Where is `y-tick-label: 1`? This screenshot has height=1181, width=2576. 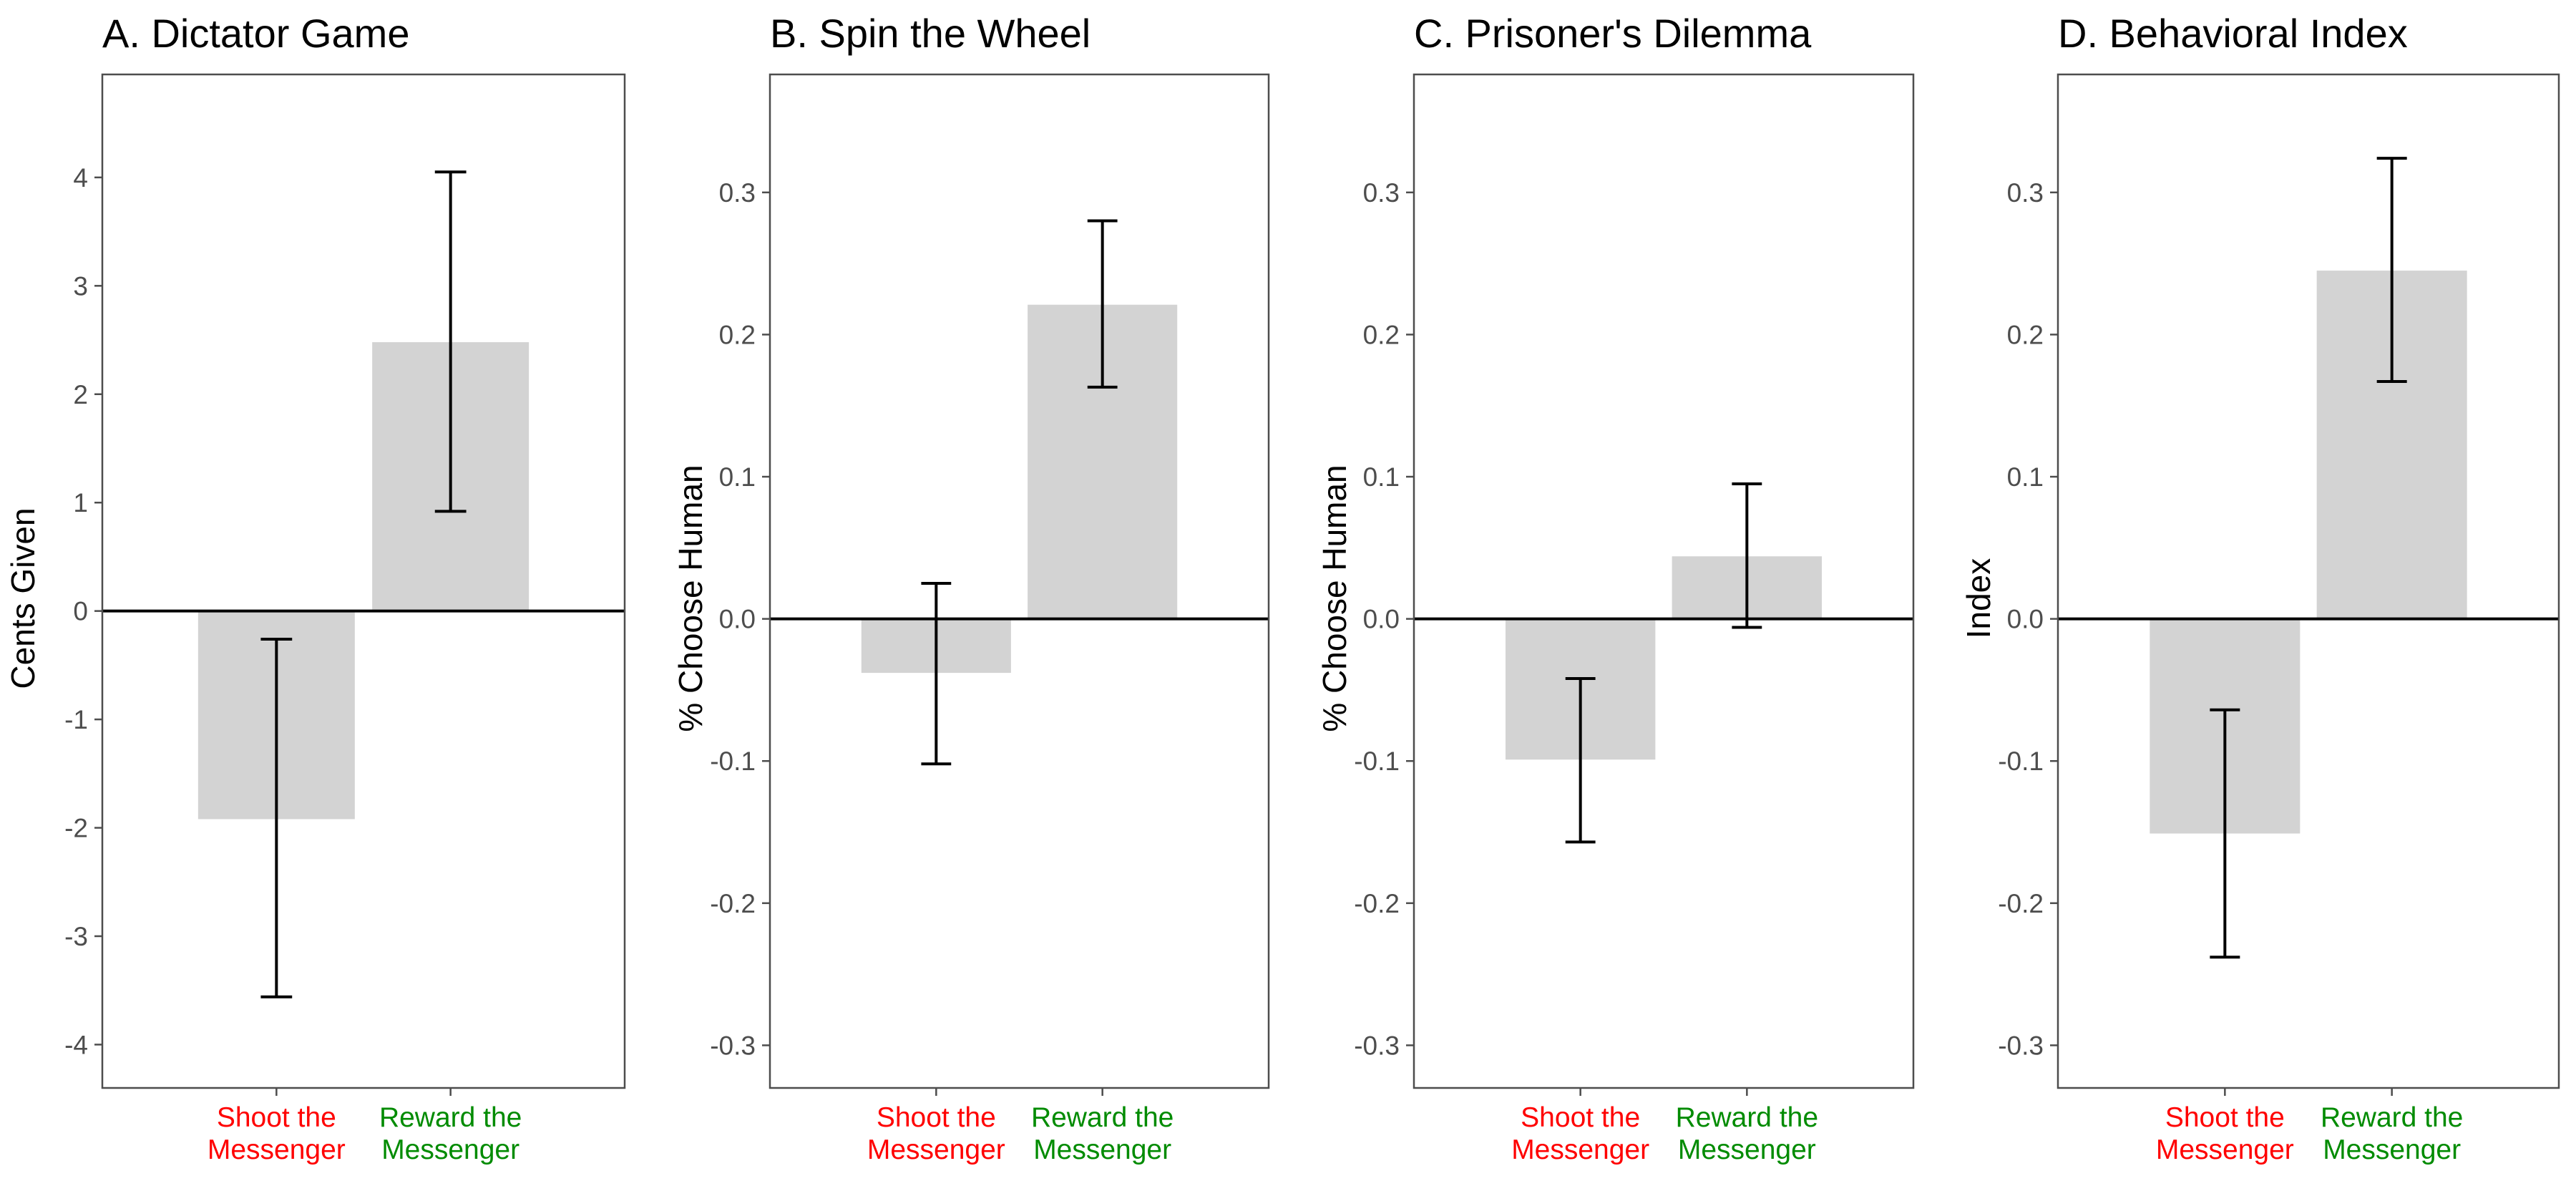 y-tick-label: 1 is located at coordinates (80, 502).